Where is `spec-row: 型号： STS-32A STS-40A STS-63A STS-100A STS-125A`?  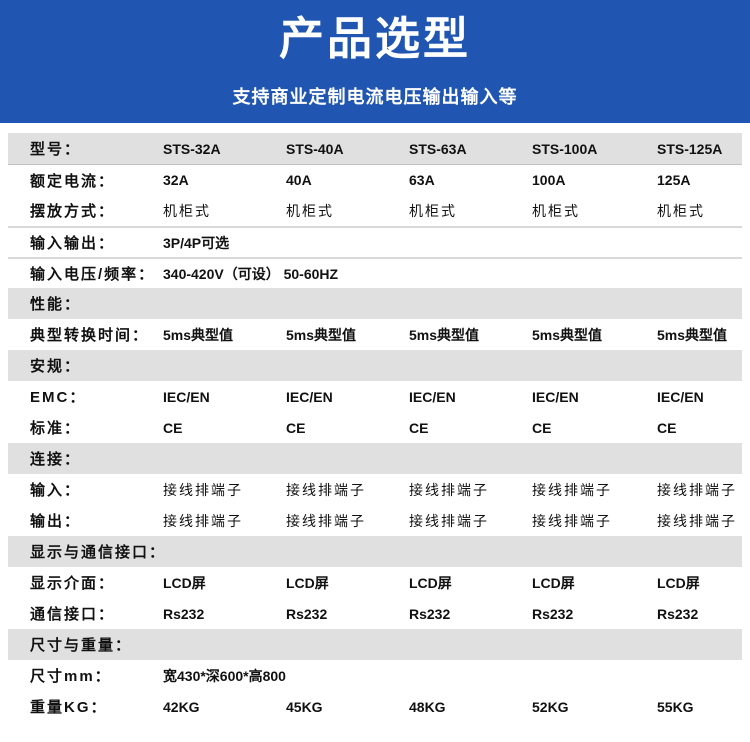
spec-row: 型号： STS-32A STS-40A STS-63A STS-100A STS-125A is located at coordinates (375, 148).